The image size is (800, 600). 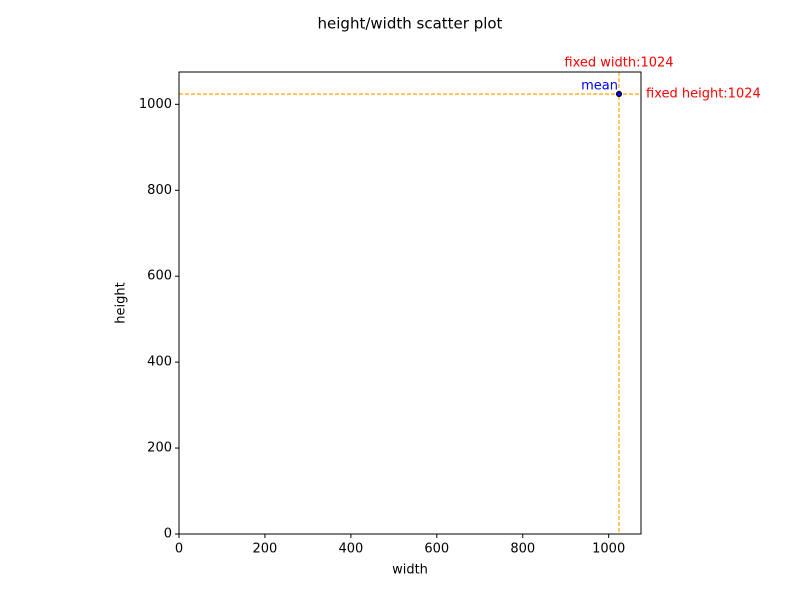 What do you see at coordinates (350, 549) in the screenshot?
I see `x-tick-label: 400` at bounding box center [350, 549].